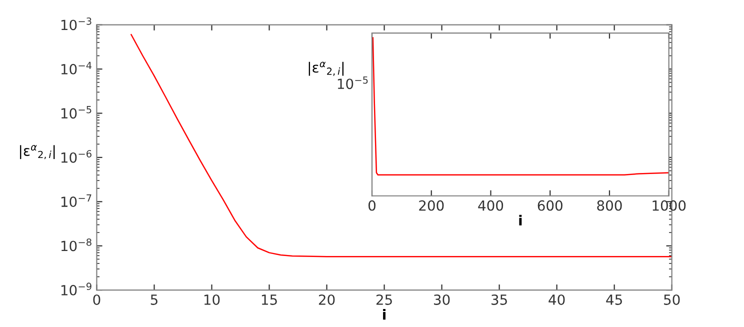 The width and height of the screenshot is (744, 327). What do you see at coordinates (499, 299) in the screenshot?
I see `x-tick-label: 35` at bounding box center [499, 299].